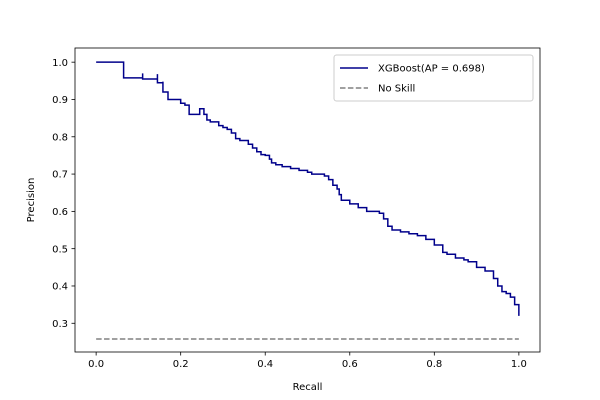 The image size is (600, 400). Describe the element at coordinates (434, 364) in the screenshot. I see `x-tick-label: 0.8` at that location.